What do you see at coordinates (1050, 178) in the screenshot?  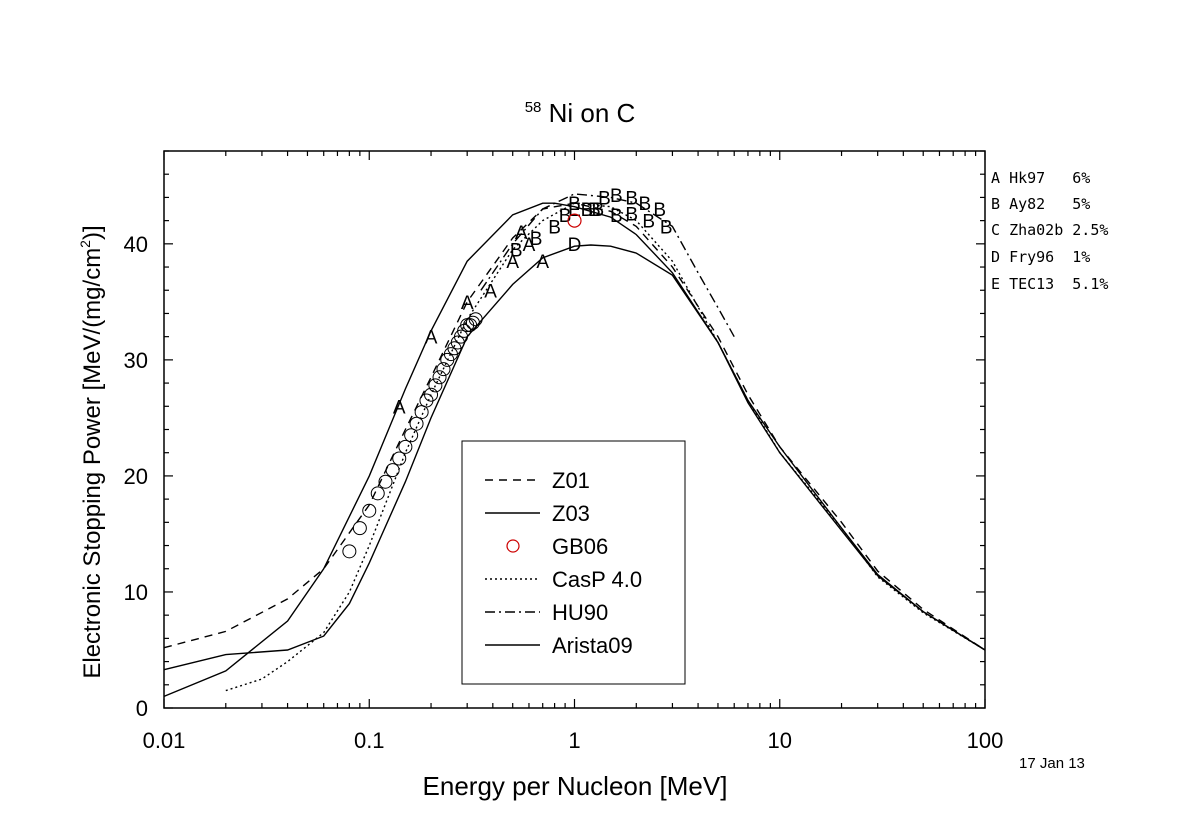 I see `reference-text-A: Hk97 6%` at bounding box center [1050, 178].